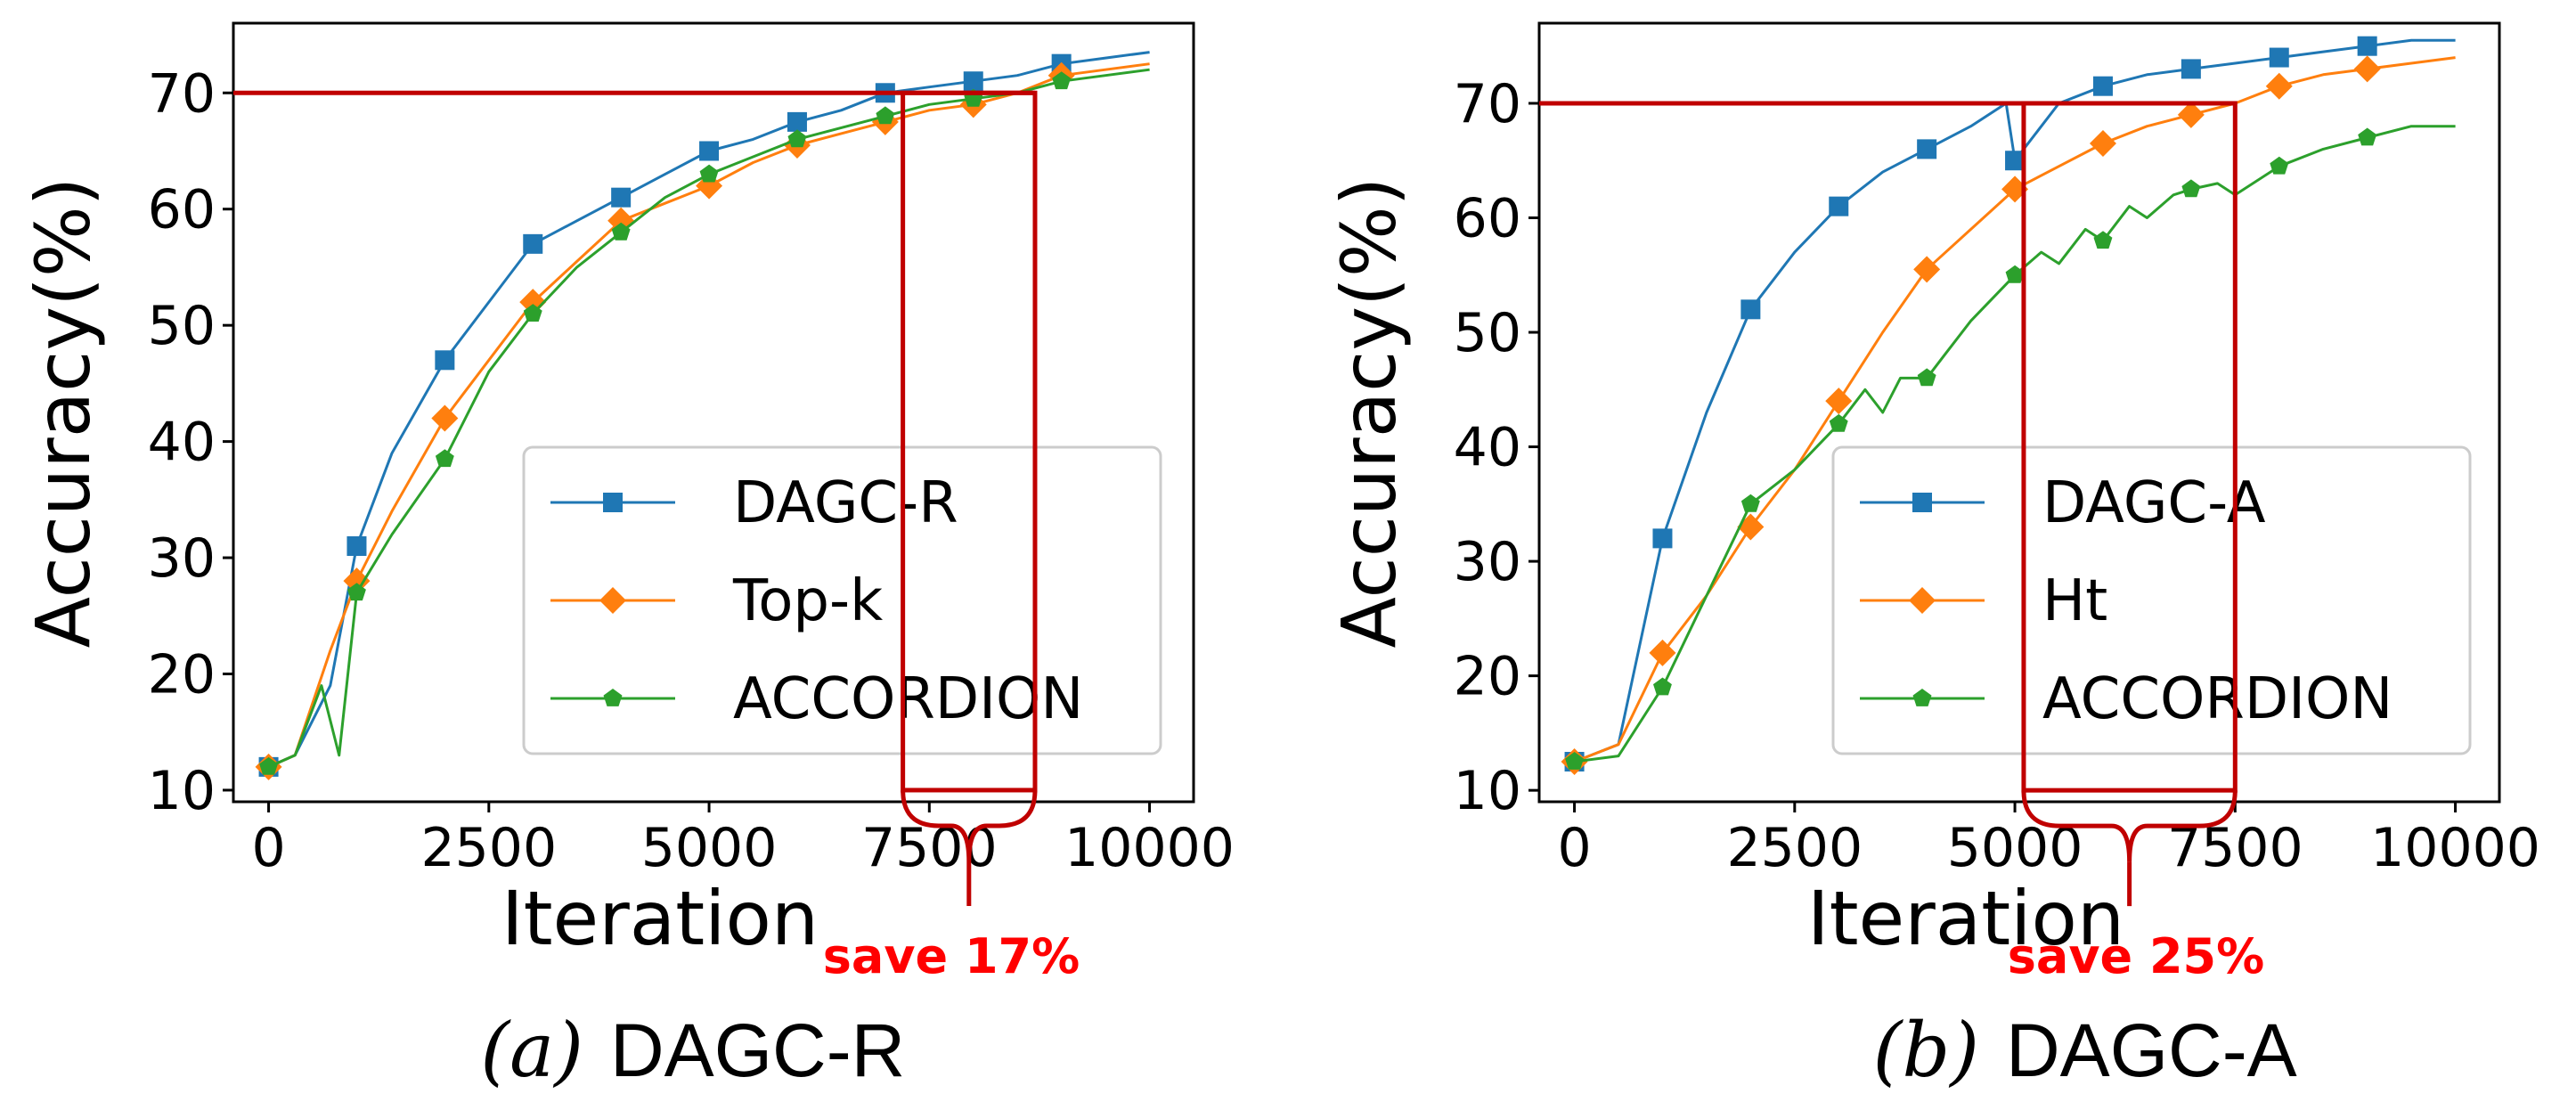 The image size is (2576, 1110). Describe the element at coordinates (710, 848) in the screenshot. I see `x-tick-label: 5000` at that location.